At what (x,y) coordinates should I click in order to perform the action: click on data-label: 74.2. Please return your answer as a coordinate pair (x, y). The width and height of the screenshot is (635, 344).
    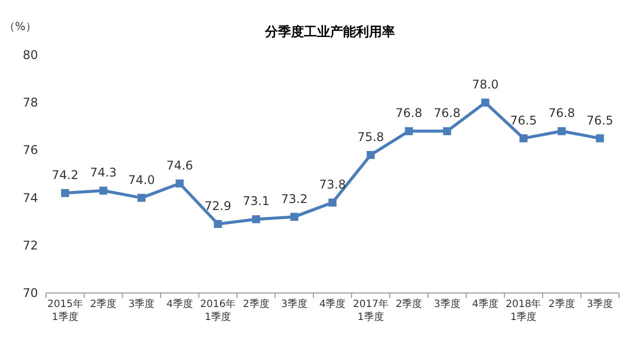
    Looking at the image, I should click on (65, 175).